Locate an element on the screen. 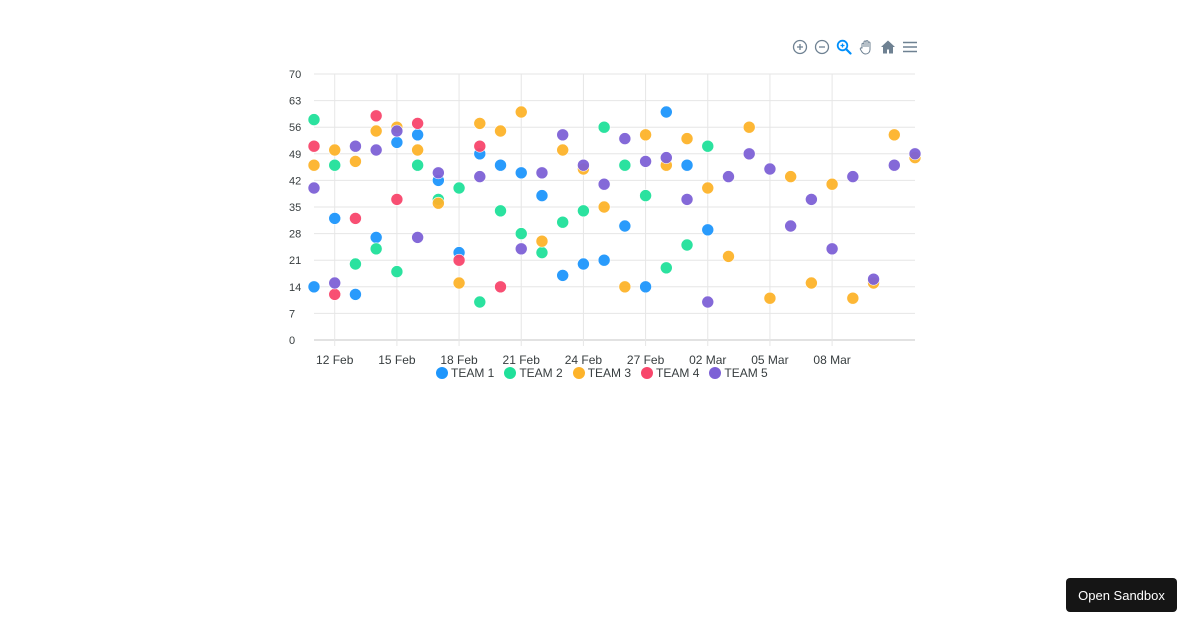 The image size is (1200, 630). legend-item-team-1: TEAM 1 is located at coordinates (465, 373).